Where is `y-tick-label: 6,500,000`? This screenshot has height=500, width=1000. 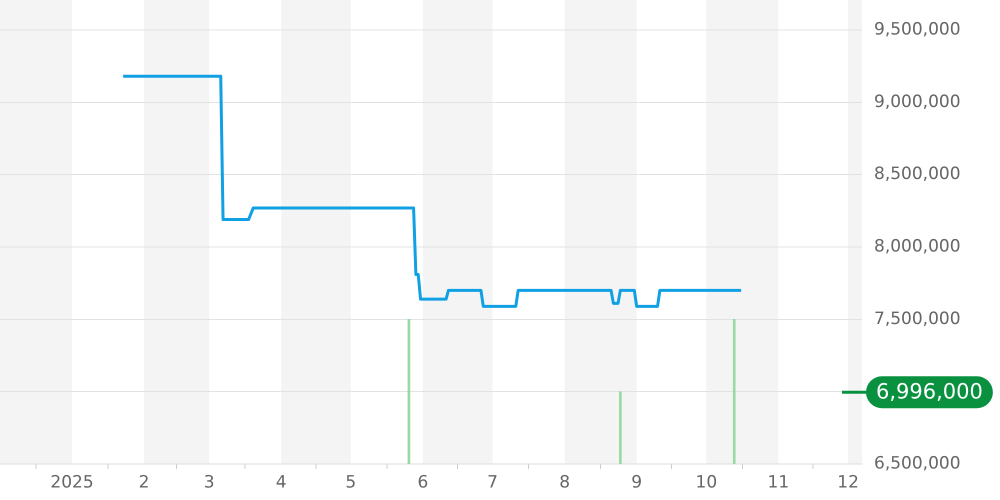
y-tick-label: 6,500,000 is located at coordinates (917, 463).